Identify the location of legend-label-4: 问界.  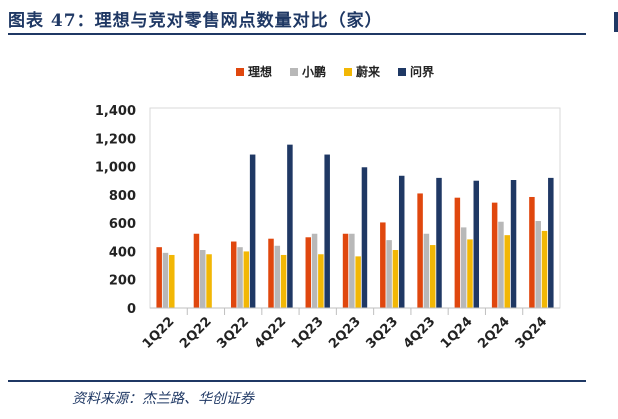
(422, 71).